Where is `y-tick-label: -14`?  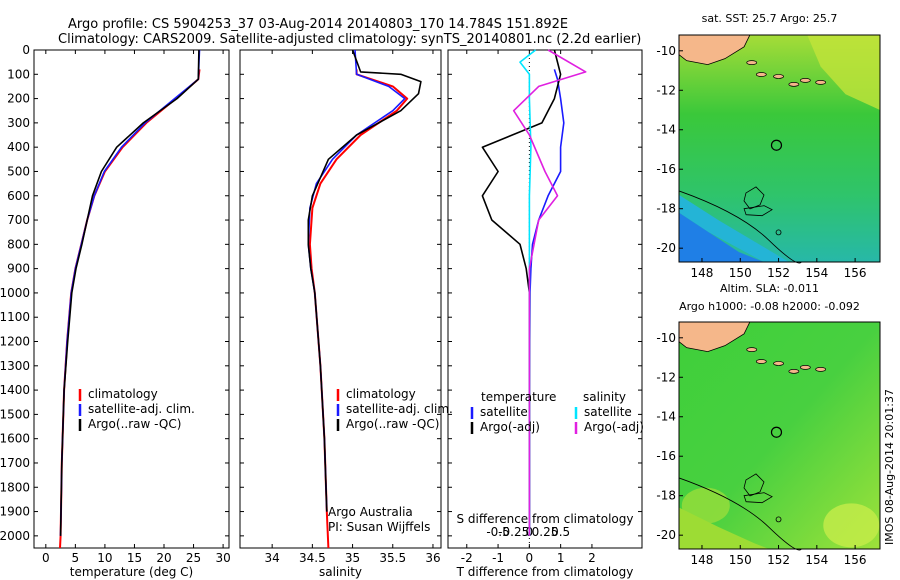 y-tick-label: -14 is located at coordinates (666, 417).